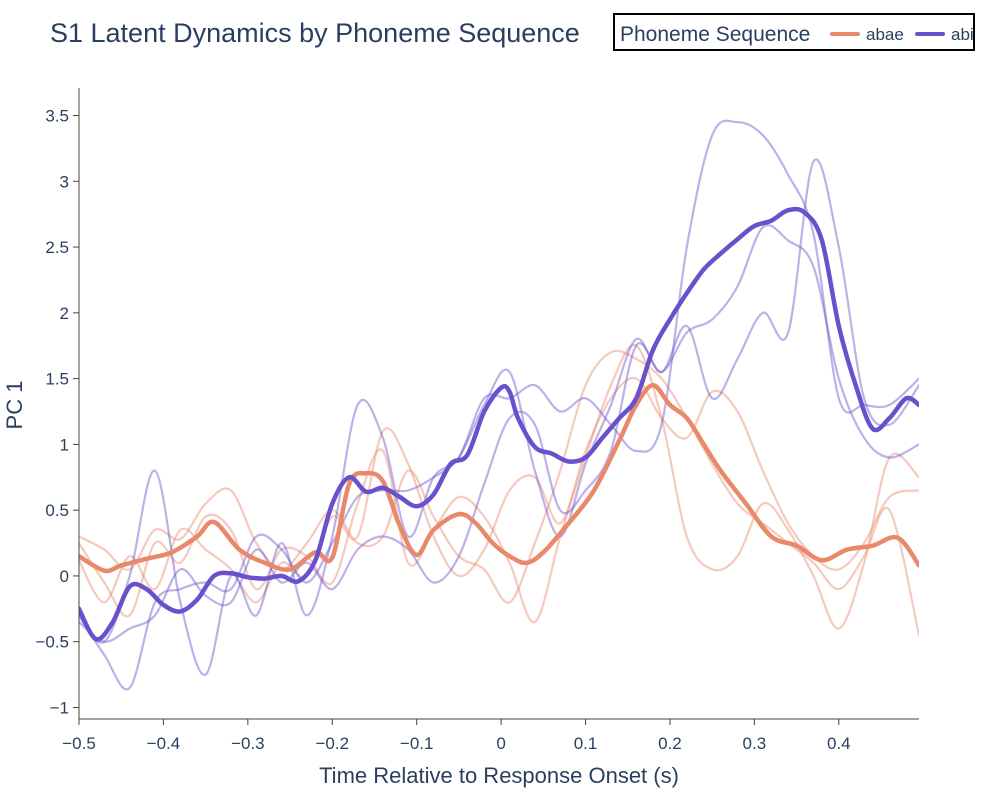 This screenshot has width=1000, height=800. I want to click on x-tick-label: 0.2, so click(670, 743).